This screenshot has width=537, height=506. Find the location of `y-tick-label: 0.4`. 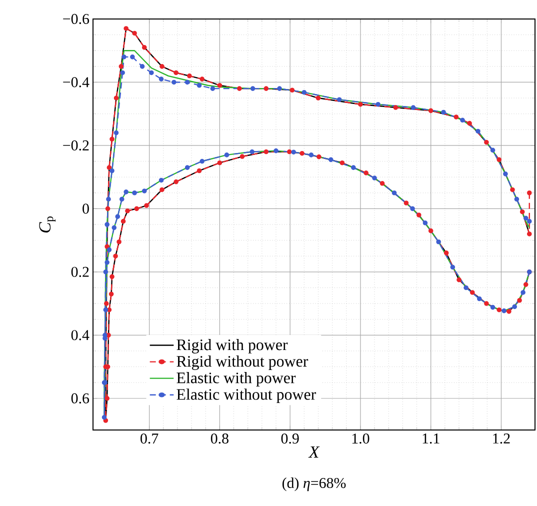

y-tick-label: 0.4 is located at coordinates (80, 335).